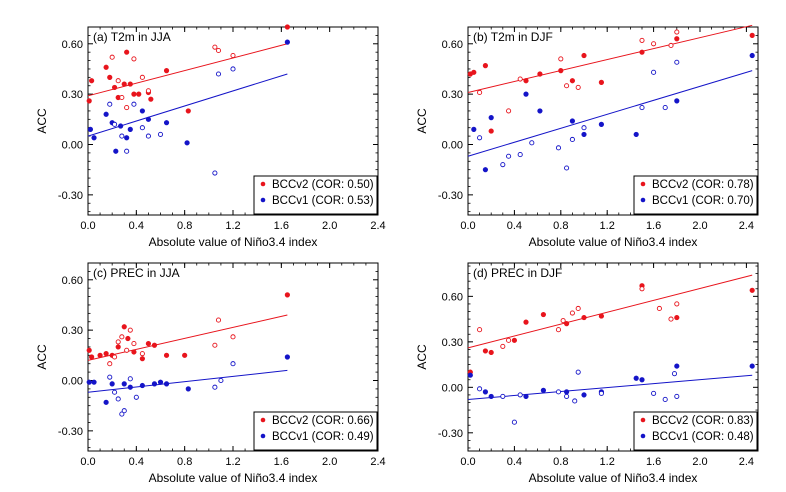  Describe the element at coordinates (132, 37) in the screenshot. I see `panel-title: (a) T2m in JJA` at that location.